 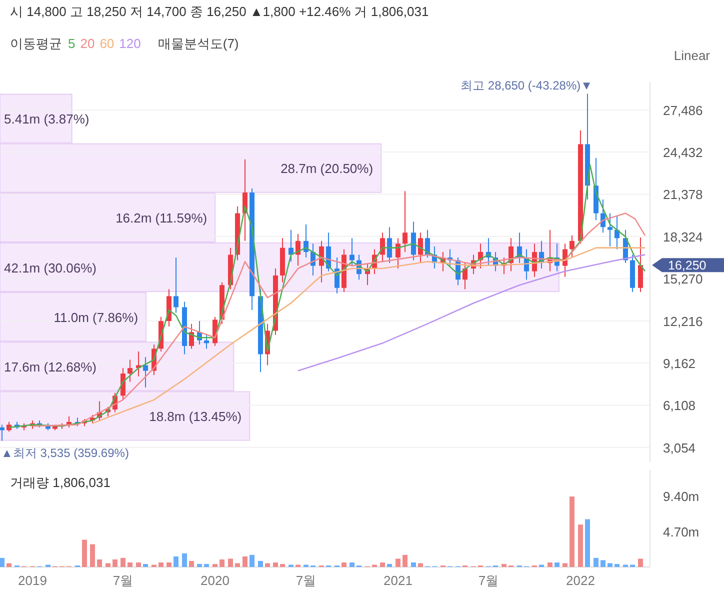 I want to click on y-tick-label: 18,324, so click(x=683, y=236).